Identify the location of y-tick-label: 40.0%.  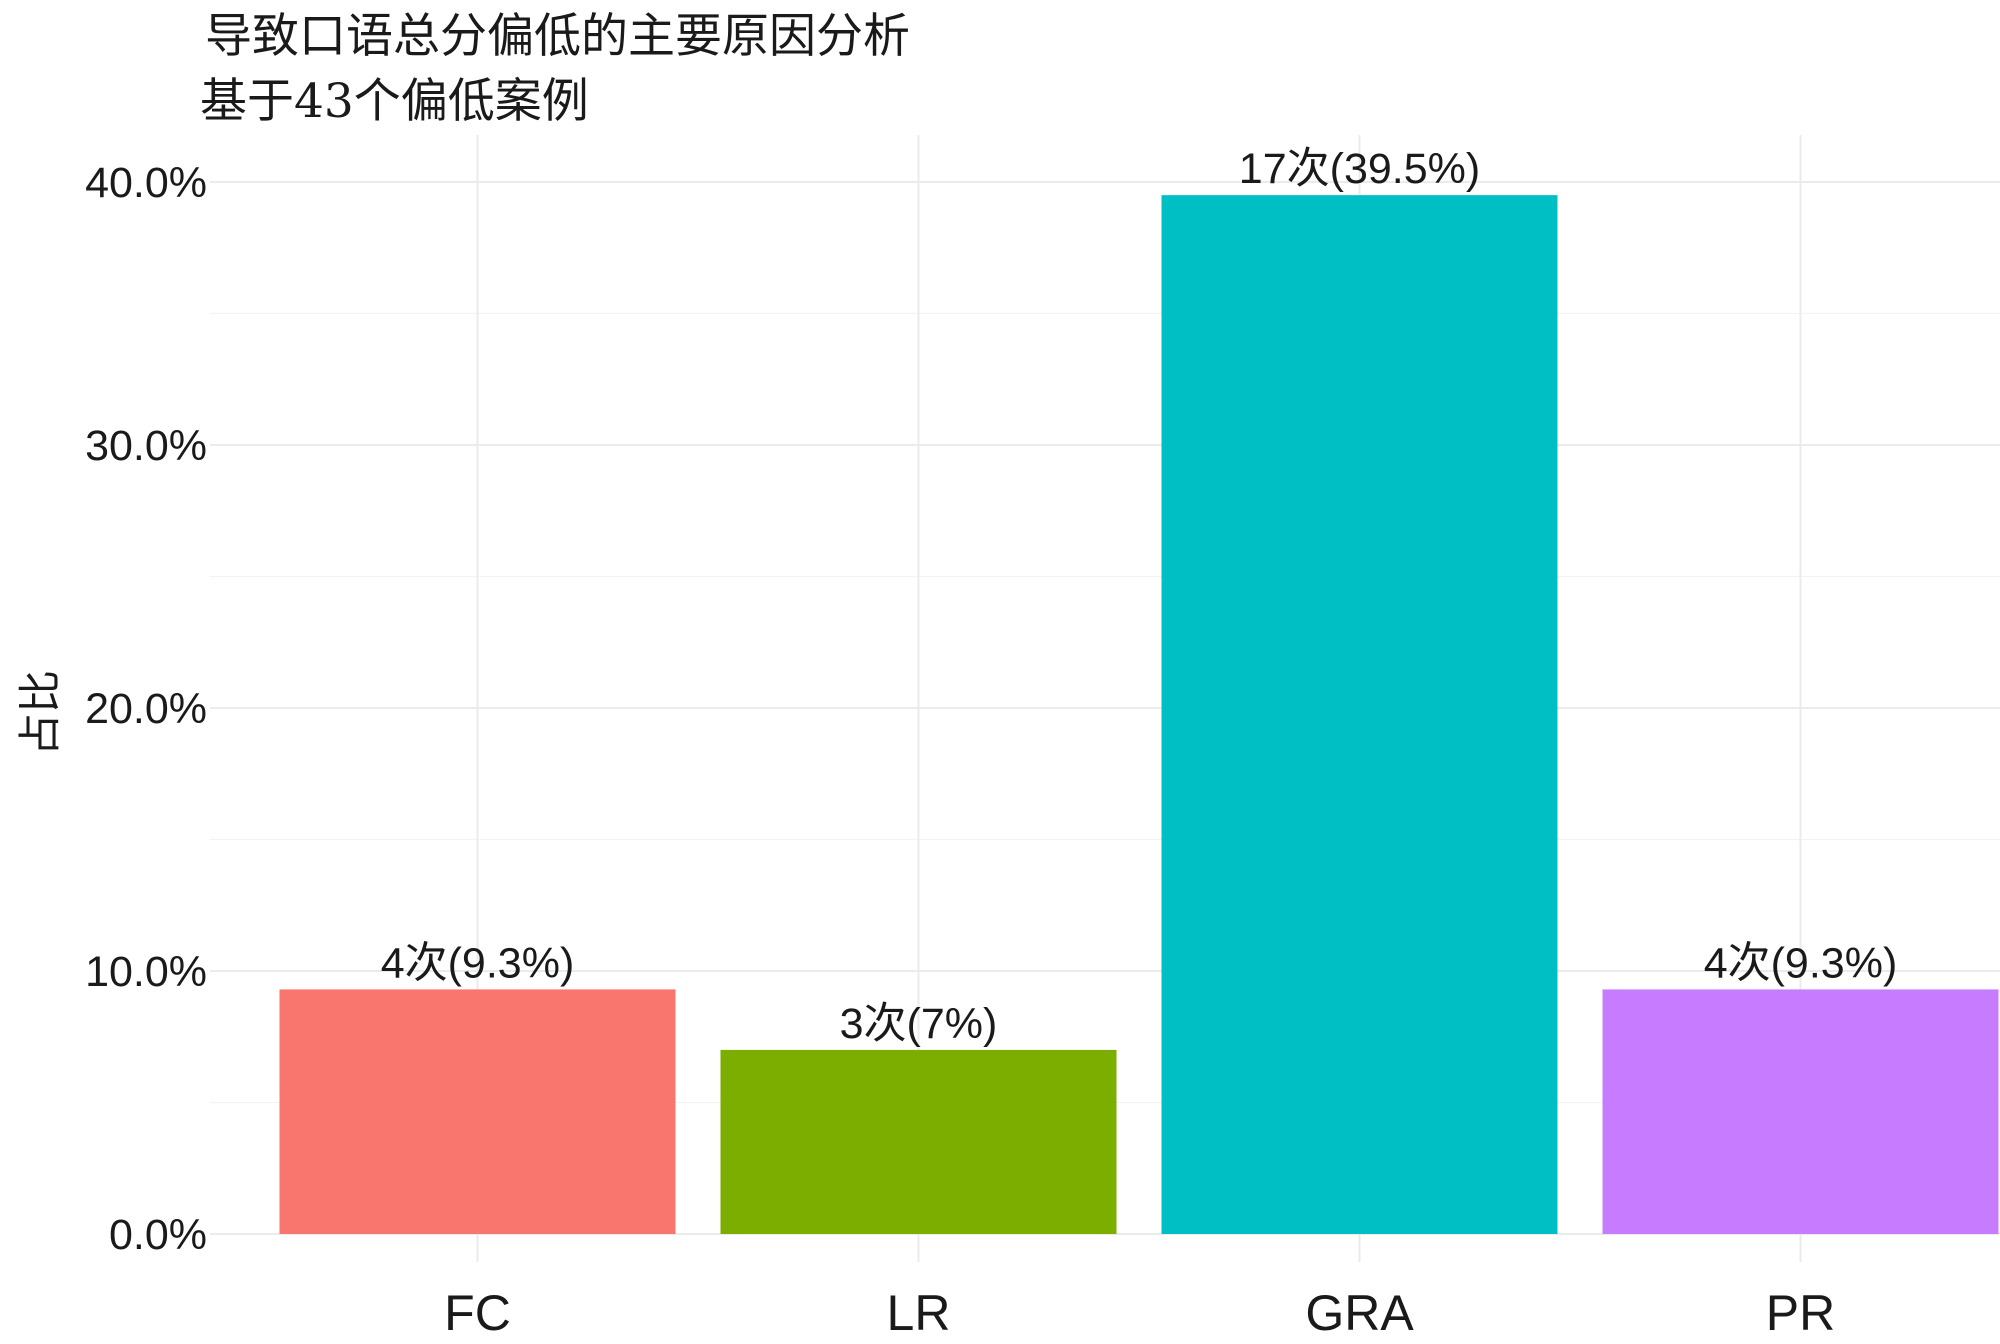
(146, 183).